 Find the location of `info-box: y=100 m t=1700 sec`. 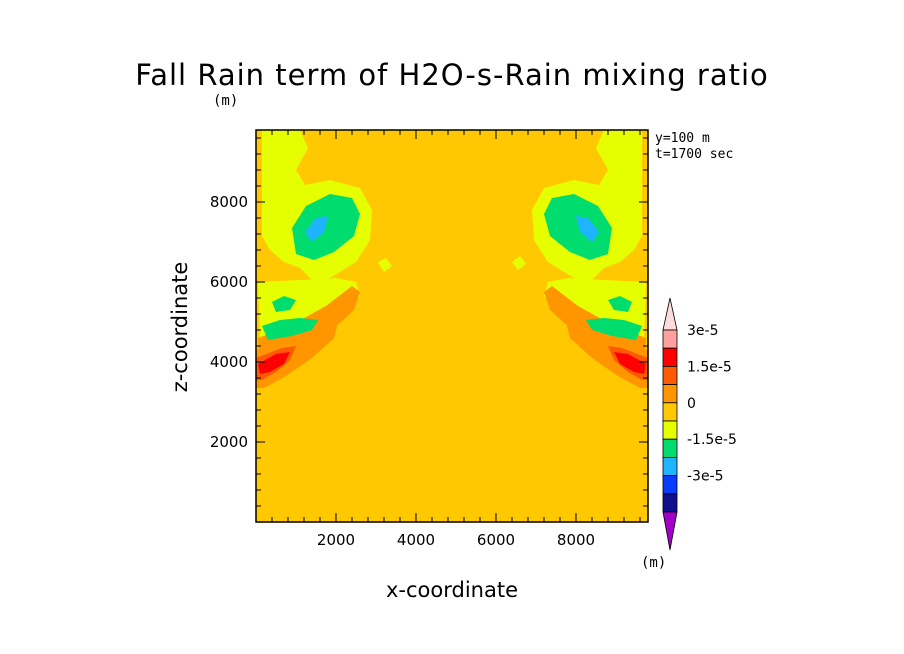

info-box: y=100 m t=1700 sec is located at coordinates (694, 147).